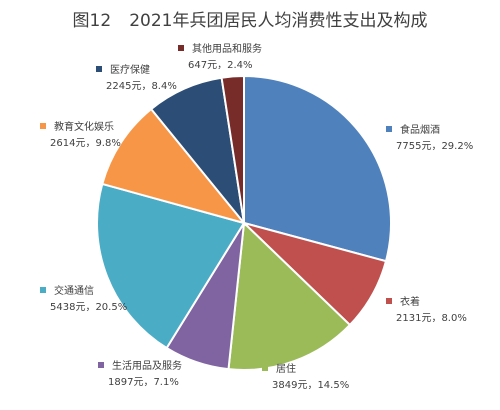 This screenshot has height=410, width=500. I want to click on slice-label-1: 食品烟酒 7755元，29.2%, so click(429, 137).